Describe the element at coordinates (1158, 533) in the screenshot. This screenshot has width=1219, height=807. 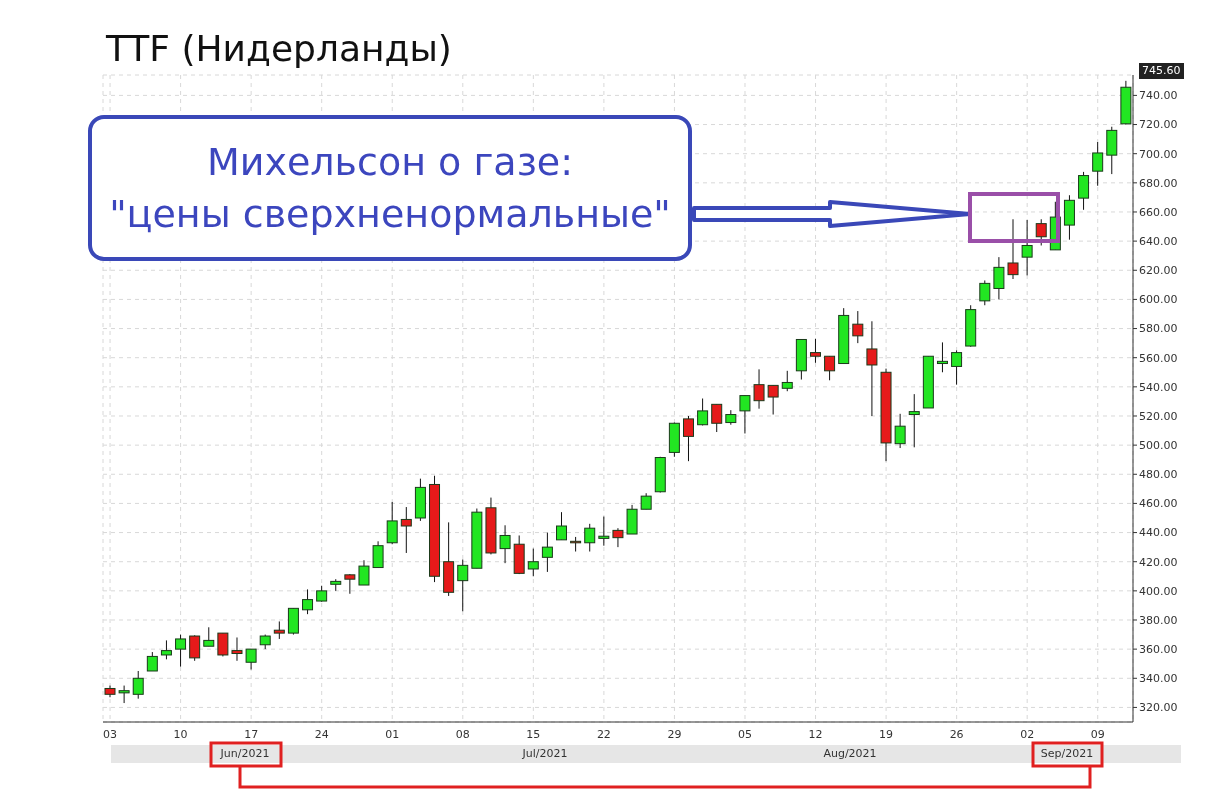
I see `y-tick-label: 440.00` at that location.